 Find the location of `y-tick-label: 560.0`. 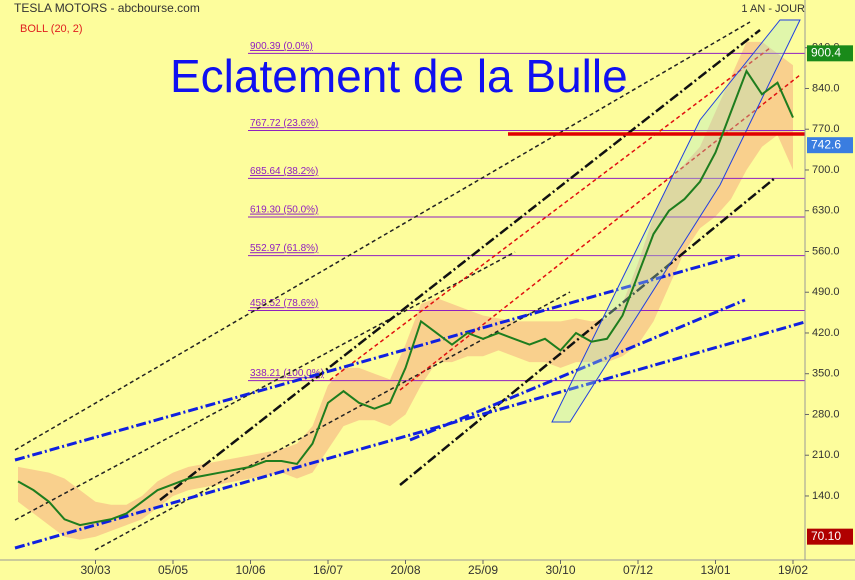

y-tick-label: 560.0 is located at coordinates (826, 251).